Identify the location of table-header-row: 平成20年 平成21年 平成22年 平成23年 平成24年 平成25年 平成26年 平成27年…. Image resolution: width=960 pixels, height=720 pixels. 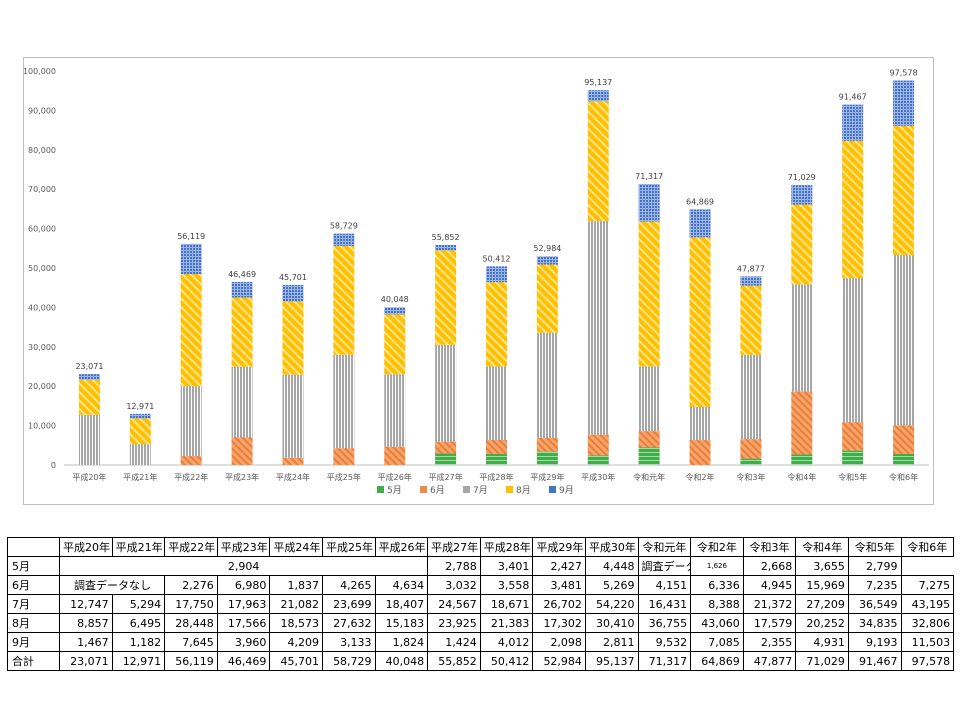
(481, 547).